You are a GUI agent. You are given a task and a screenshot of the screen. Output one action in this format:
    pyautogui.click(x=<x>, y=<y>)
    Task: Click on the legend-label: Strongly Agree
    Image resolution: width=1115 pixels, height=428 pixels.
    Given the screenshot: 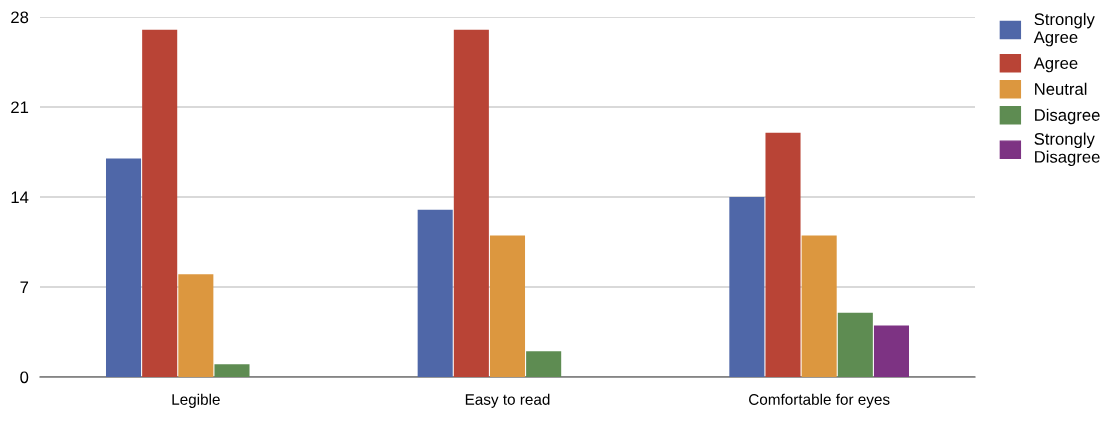 What is the action you would take?
    pyautogui.click(x=1064, y=29)
    